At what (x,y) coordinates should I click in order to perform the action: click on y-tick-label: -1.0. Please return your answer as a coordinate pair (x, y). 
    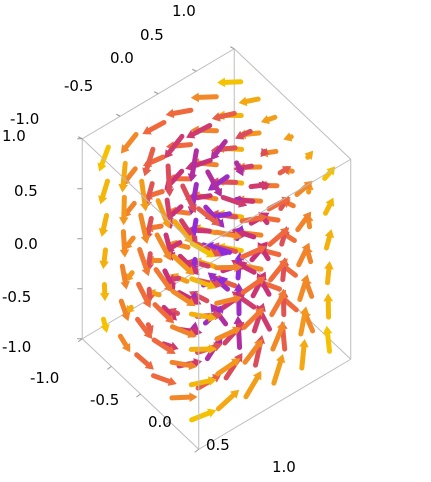
    Looking at the image, I should click on (24, 119).